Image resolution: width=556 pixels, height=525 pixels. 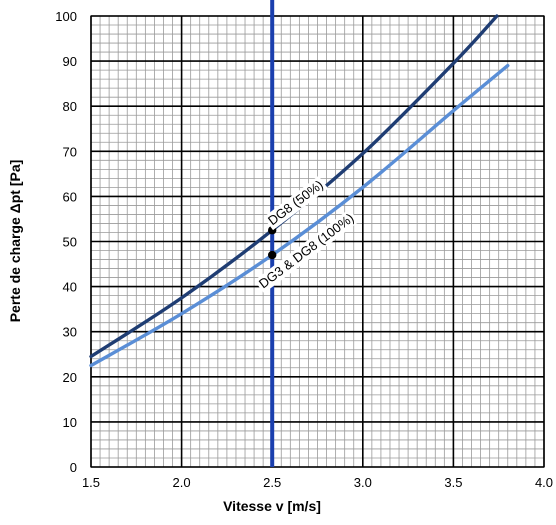 What do you see at coordinates (73, 467) in the screenshot?
I see `y-tick-label: 0` at bounding box center [73, 467].